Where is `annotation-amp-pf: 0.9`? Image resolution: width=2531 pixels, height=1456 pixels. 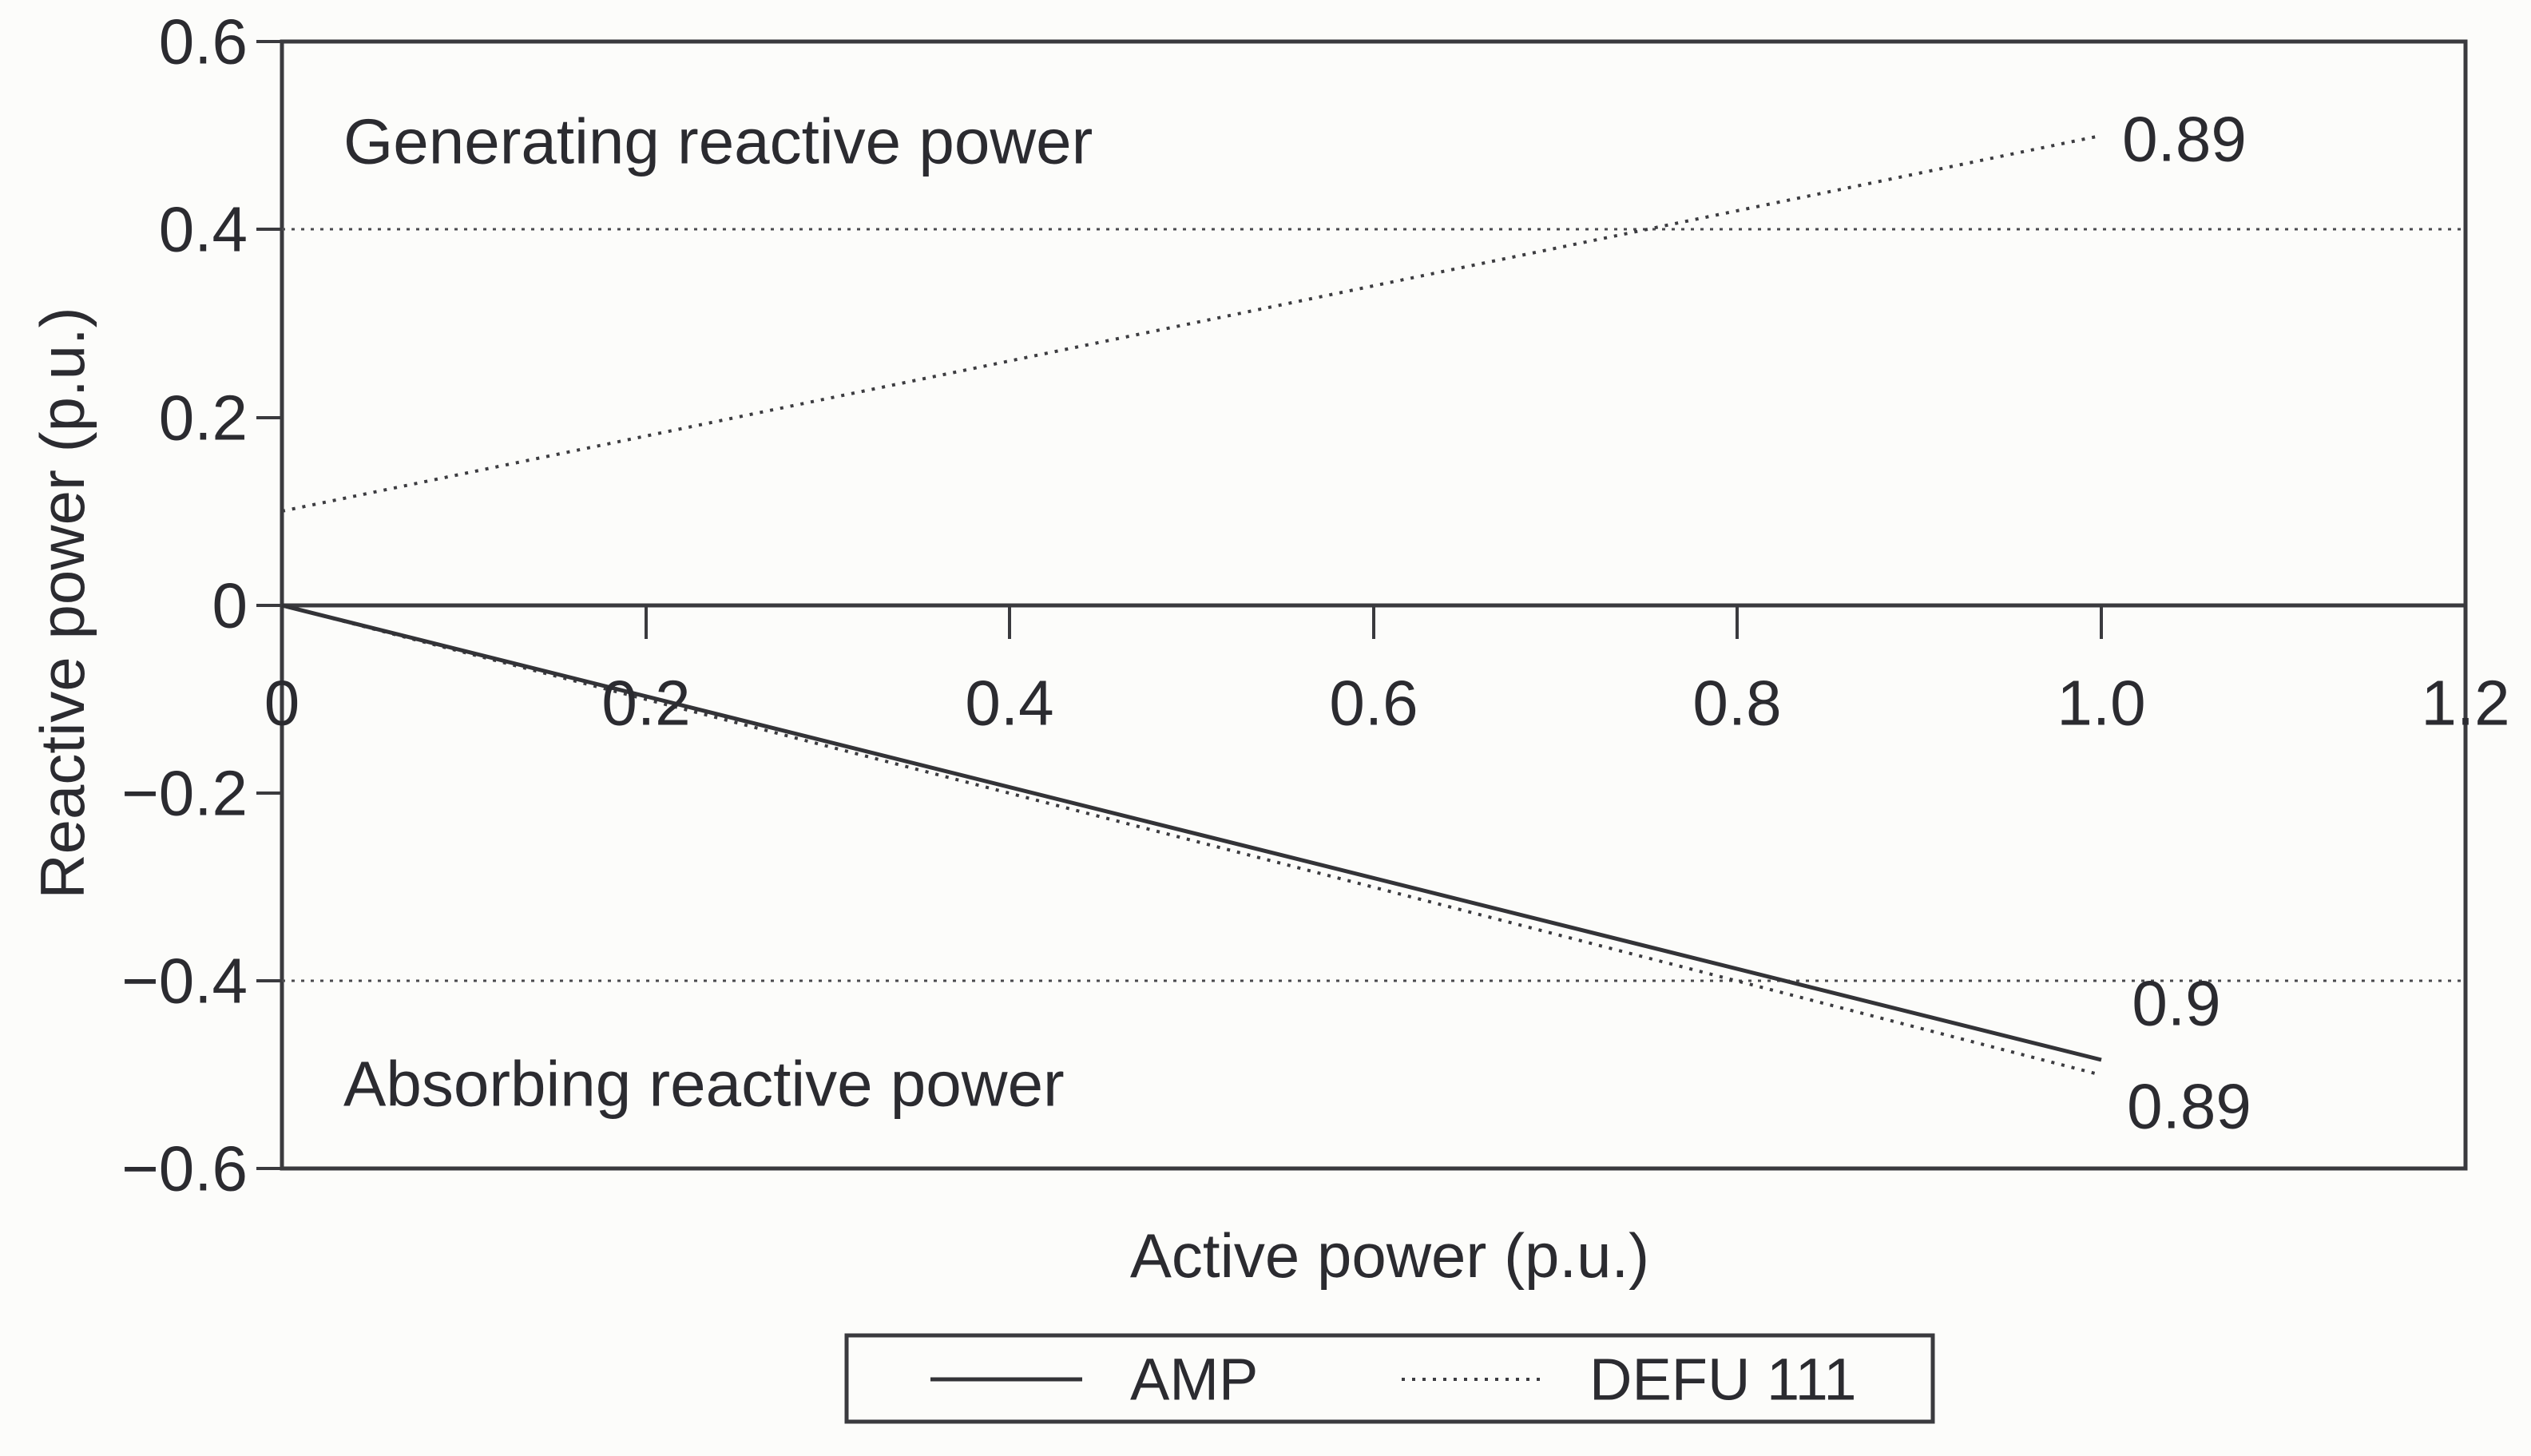 annotation-amp-pf: 0.9 is located at coordinates (2176, 1003).